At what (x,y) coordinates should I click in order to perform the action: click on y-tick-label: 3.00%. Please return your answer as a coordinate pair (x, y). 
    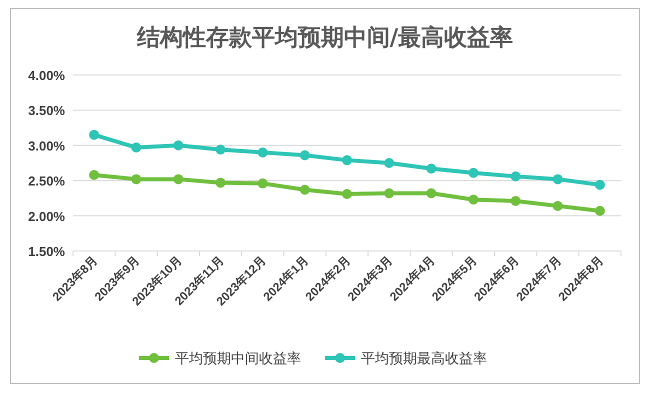
    Looking at the image, I should click on (47, 146).